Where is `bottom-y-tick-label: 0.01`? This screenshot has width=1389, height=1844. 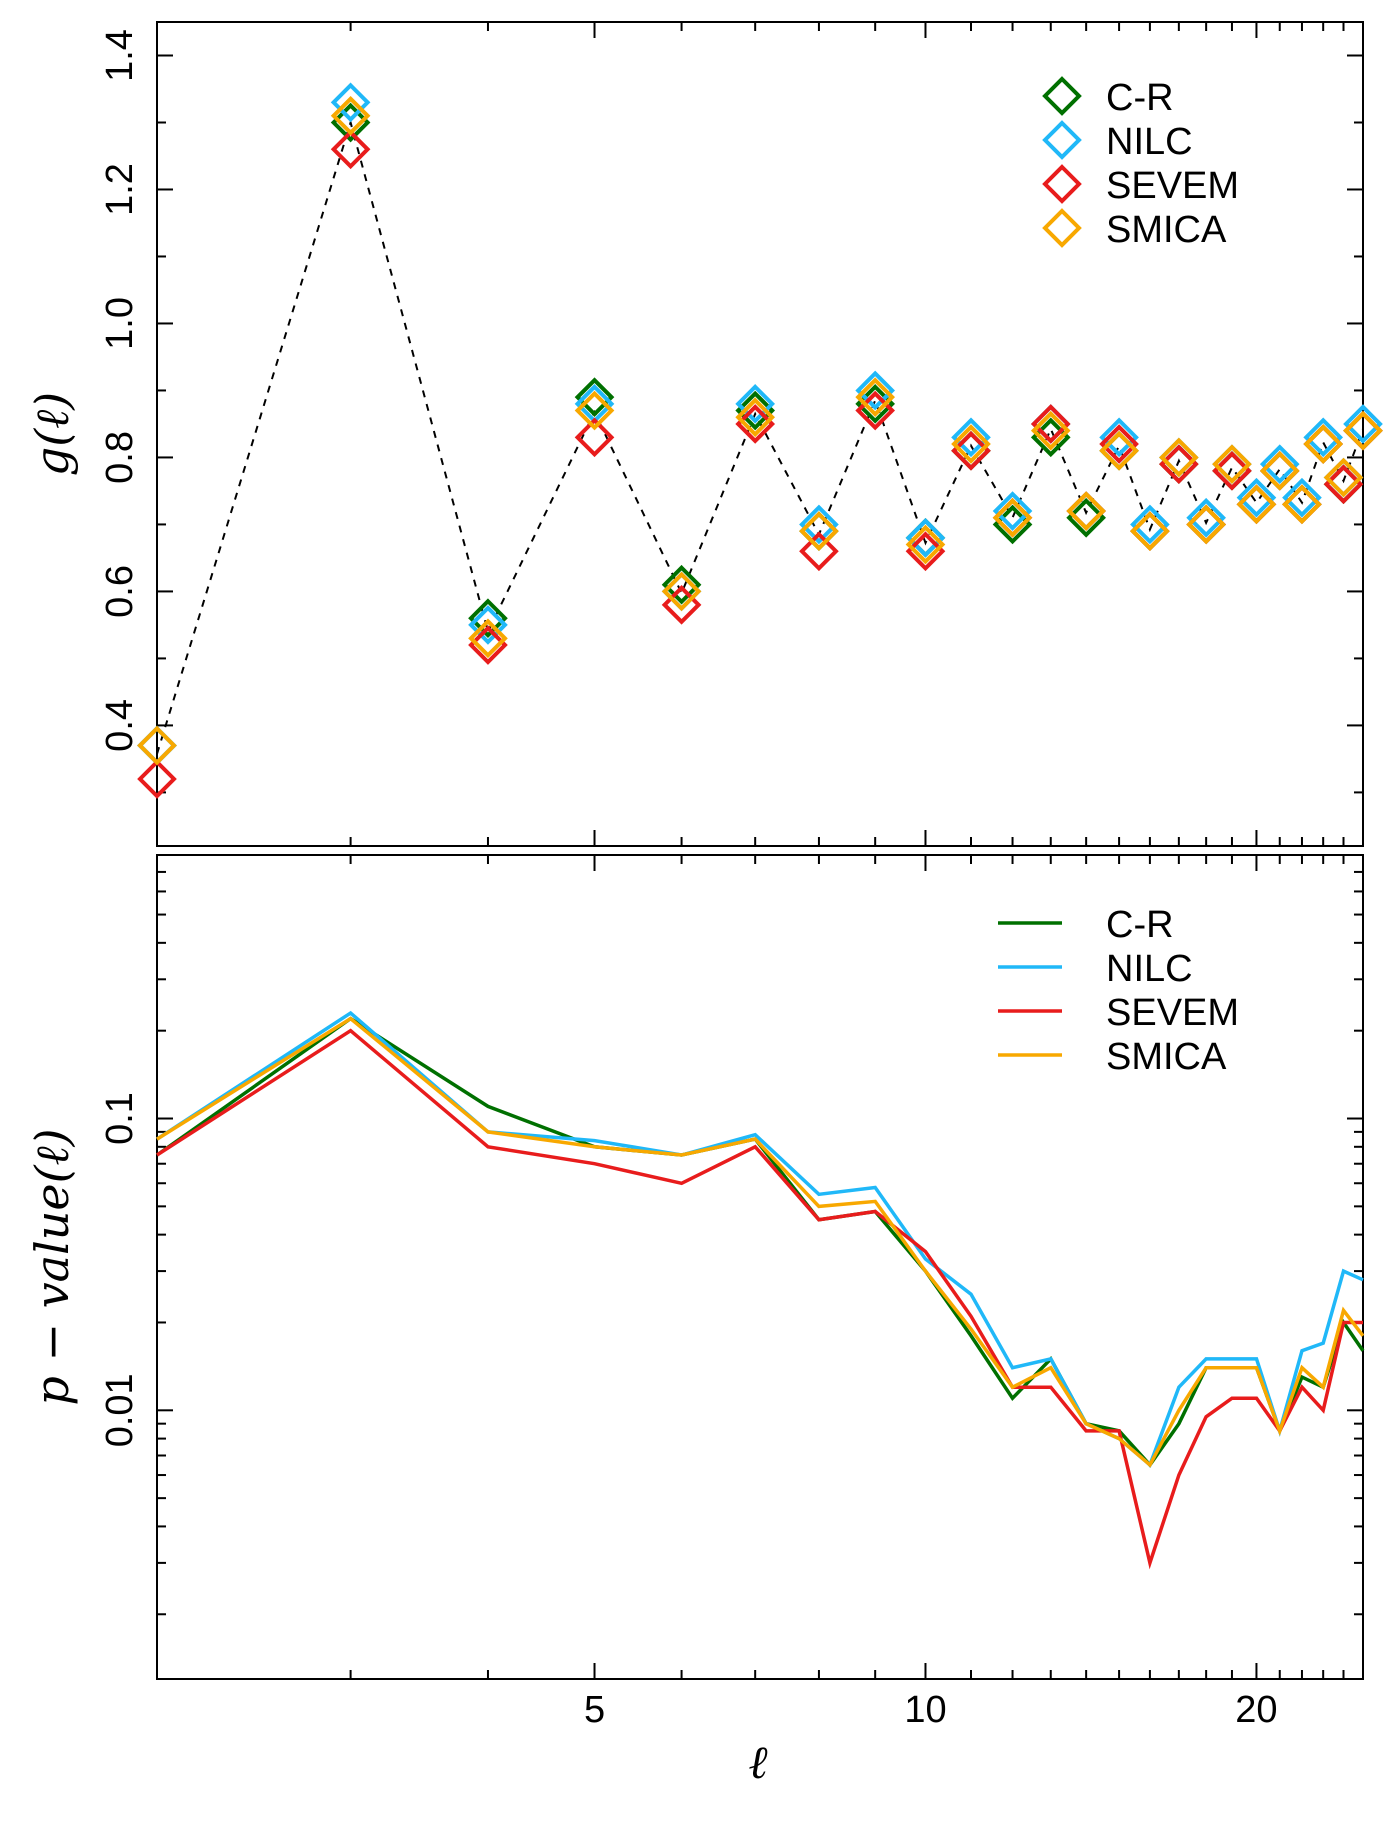
bottom-y-tick-label: 0.01 is located at coordinates (120, 1410).